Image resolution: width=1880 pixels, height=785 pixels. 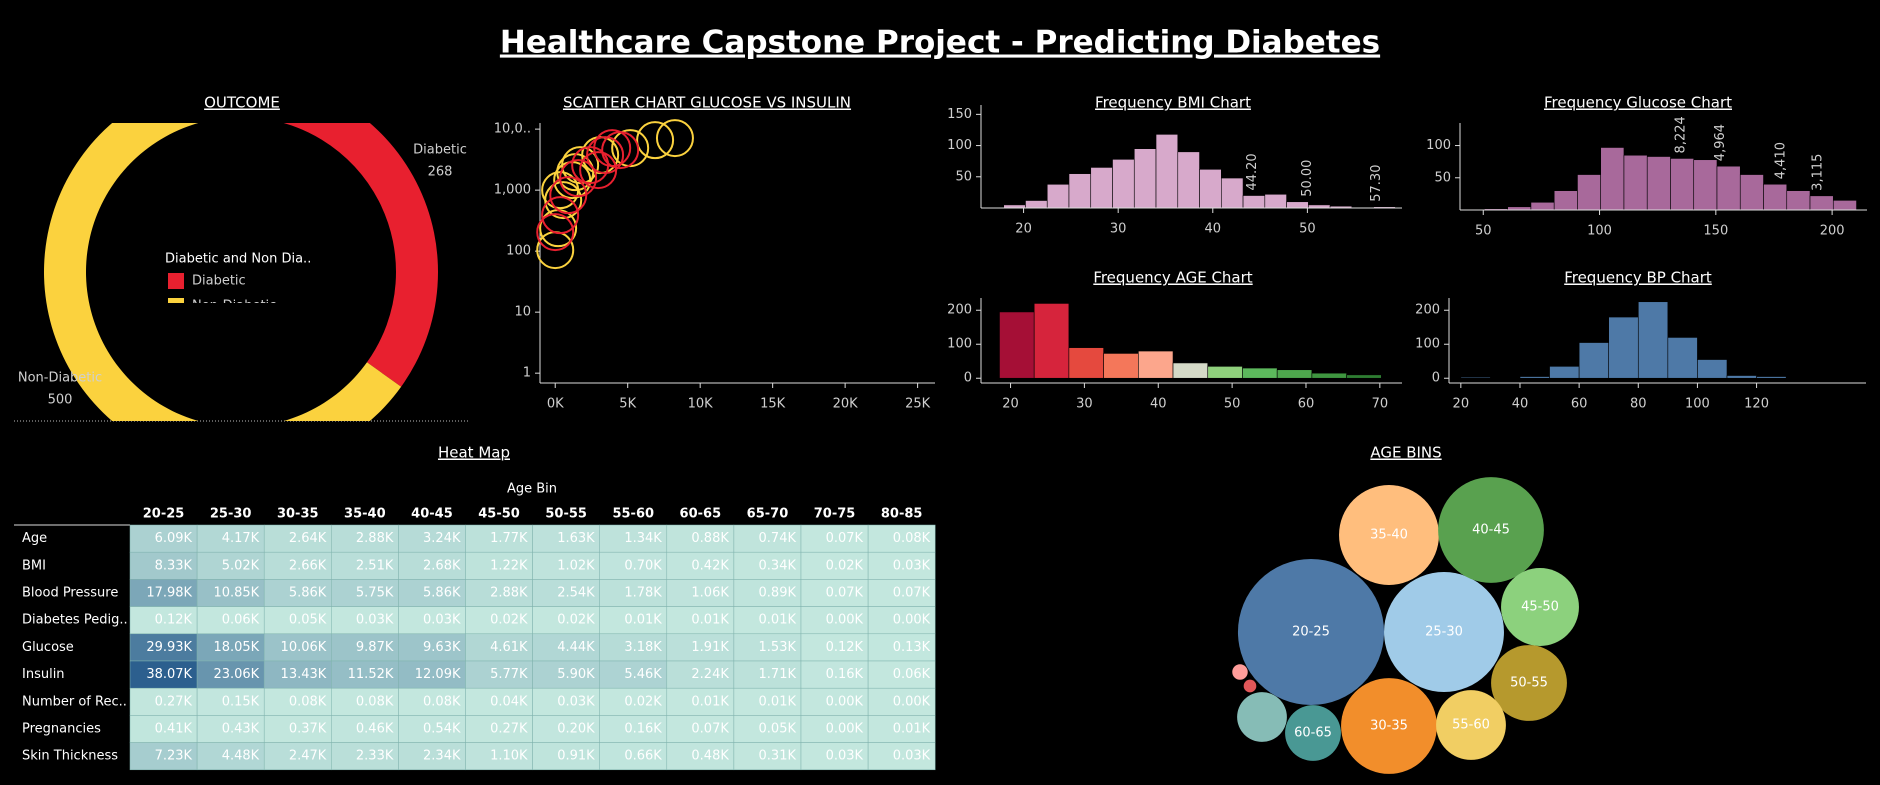 I want to click on cell-label: 0.04K, so click(x=509, y=701).